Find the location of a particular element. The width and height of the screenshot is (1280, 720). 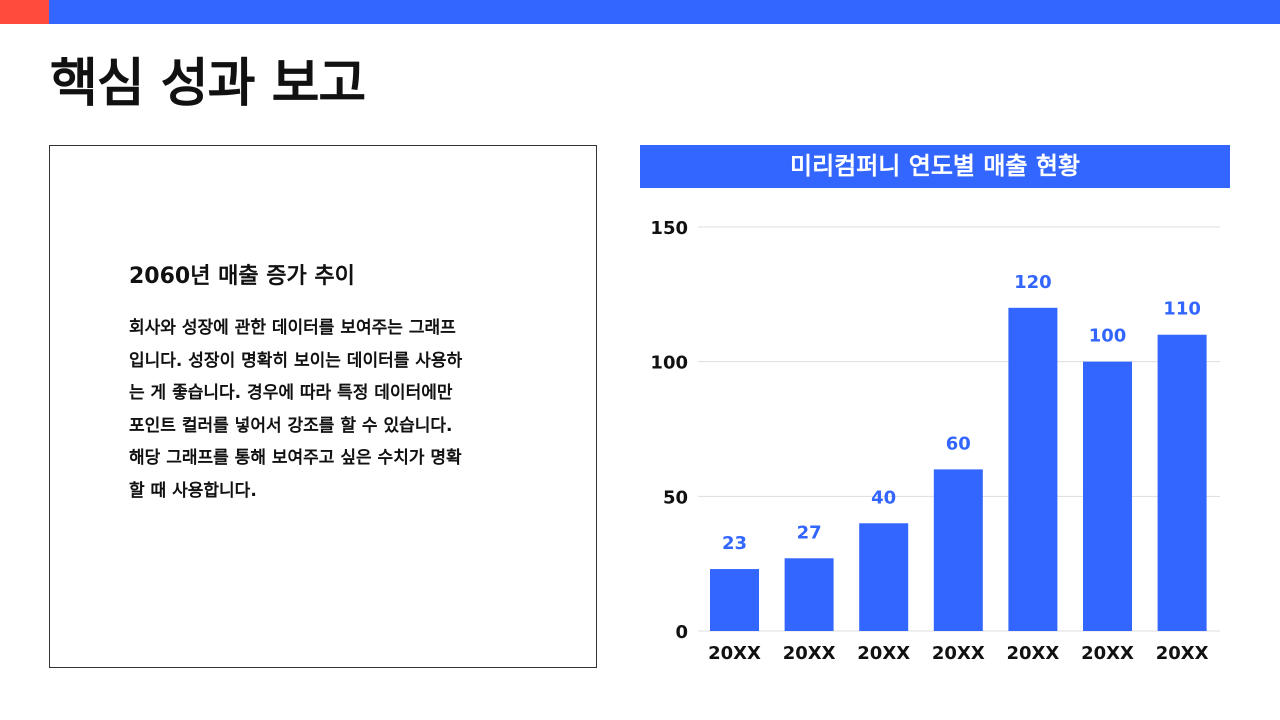

y-tick-label: 100 is located at coordinates (669, 363).